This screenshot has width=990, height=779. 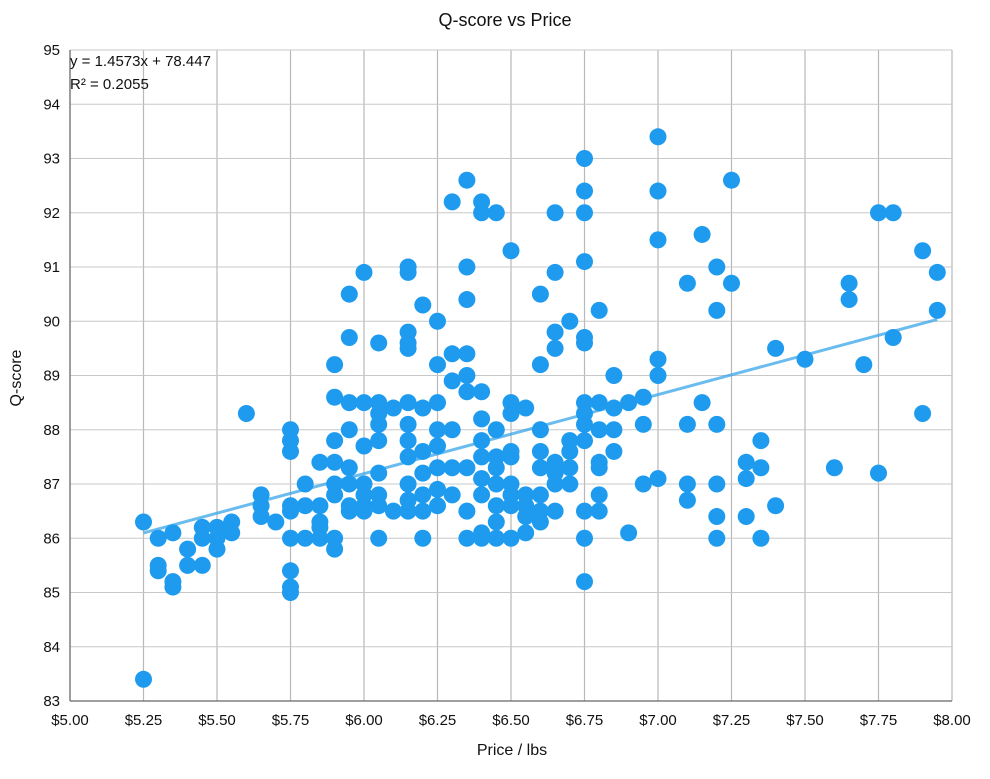 What do you see at coordinates (512, 750) in the screenshot?
I see `x-axis-title: Price / lbs` at bounding box center [512, 750].